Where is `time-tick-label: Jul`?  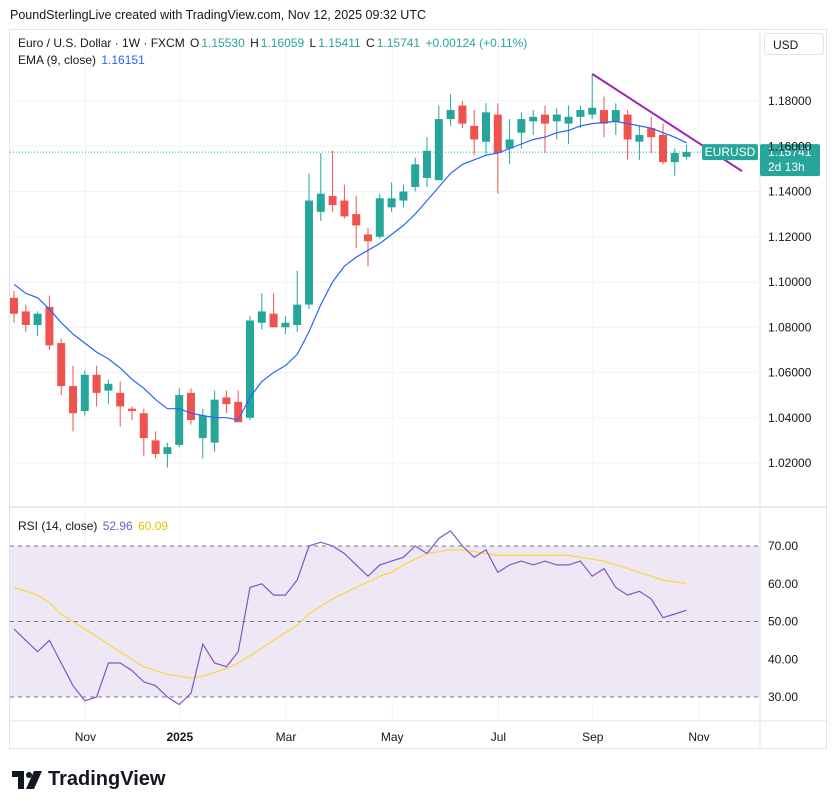
time-tick-label: Jul is located at coordinates (498, 737).